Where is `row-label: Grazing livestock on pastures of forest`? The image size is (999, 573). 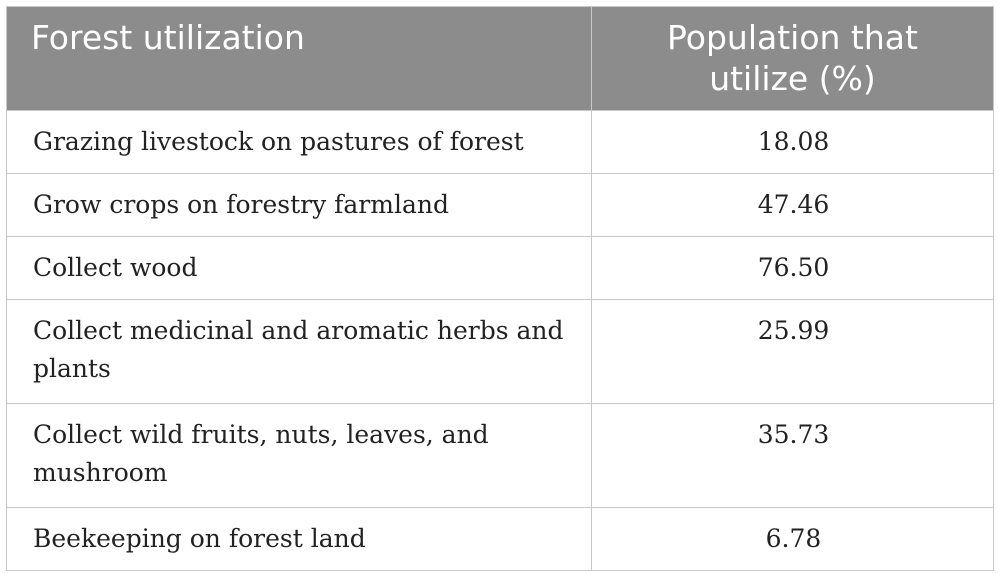 row-label: Grazing livestock on pastures of forest is located at coordinates (299, 142).